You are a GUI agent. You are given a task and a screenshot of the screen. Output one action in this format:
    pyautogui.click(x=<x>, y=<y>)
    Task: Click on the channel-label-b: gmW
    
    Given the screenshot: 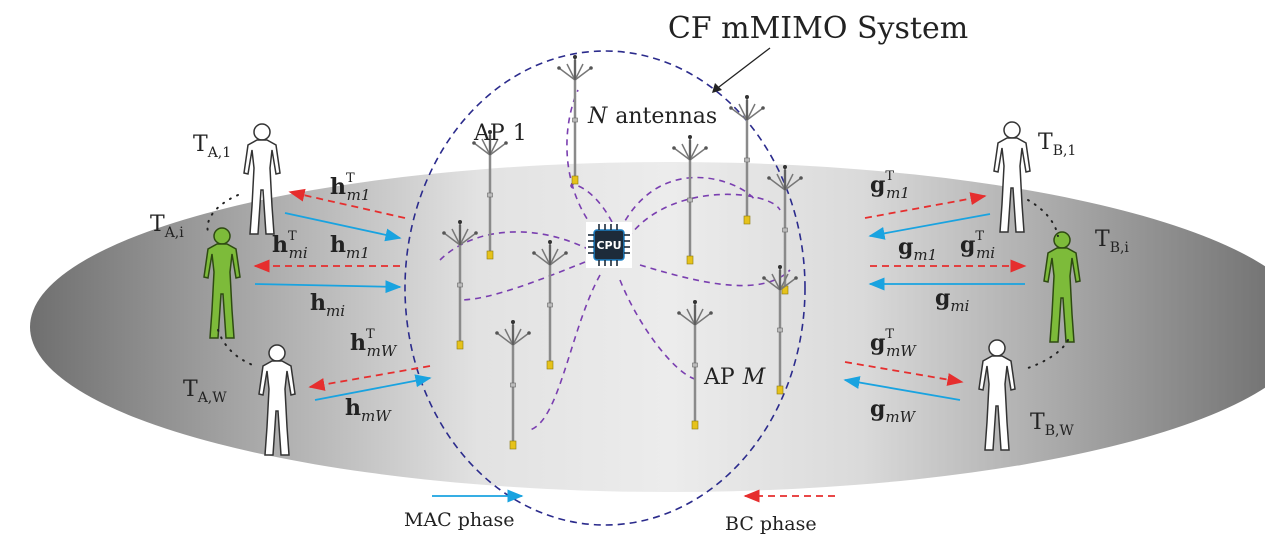 What is the action you would take?
    pyautogui.click(x=893, y=411)
    